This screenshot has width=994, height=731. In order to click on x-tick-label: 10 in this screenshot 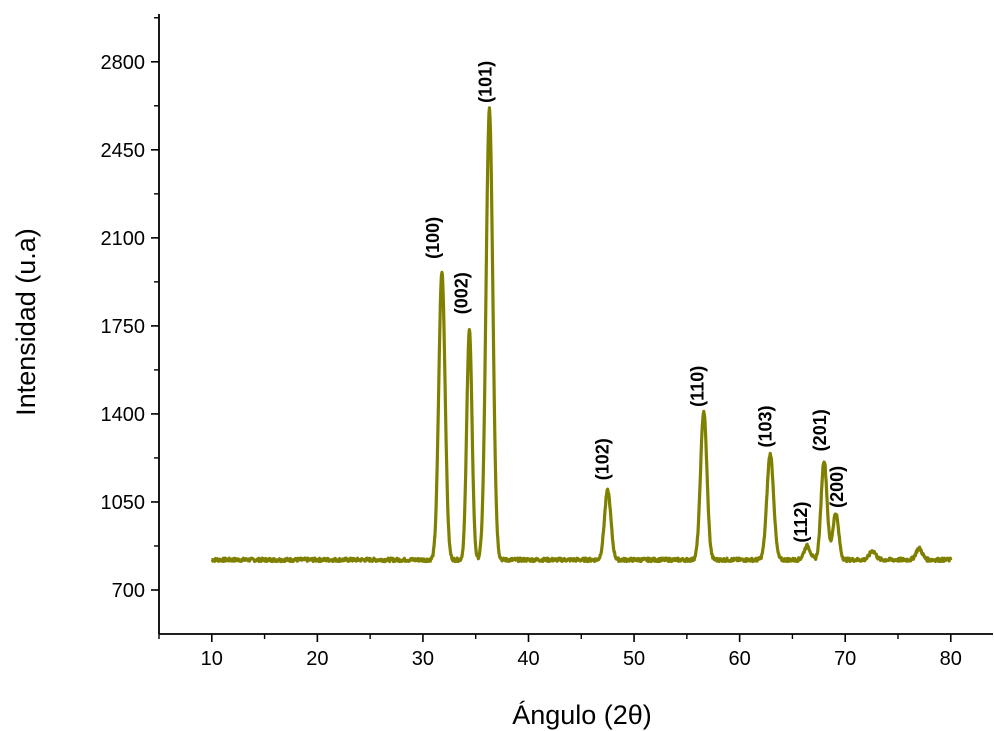, I will do `click(212, 659)`.